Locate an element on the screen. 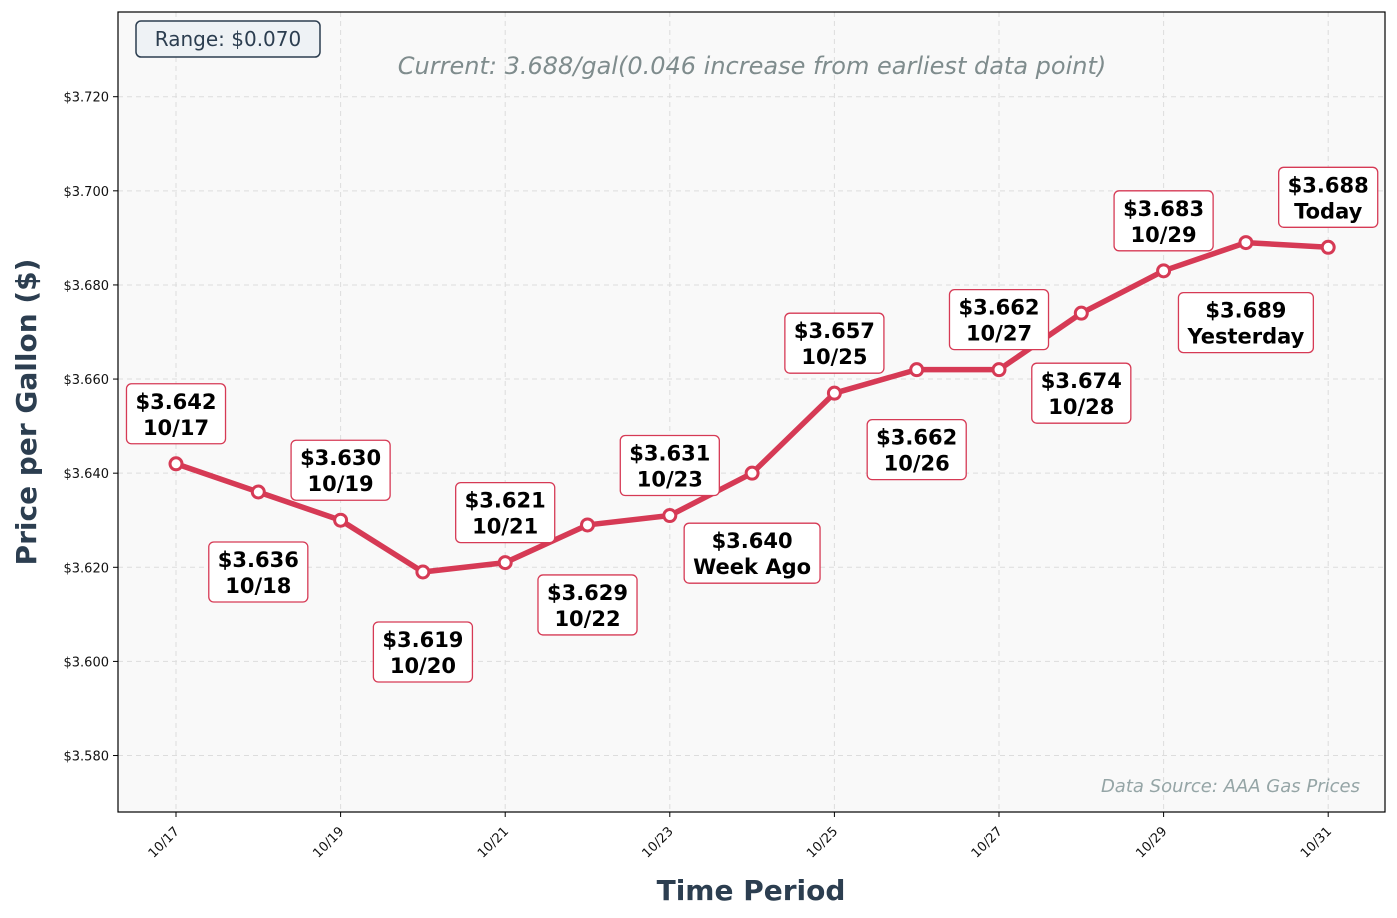 Image resolution: width=1397 pixels, height=918 pixels. data-source-note: Data Source: AAA Gas Prices is located at coordinates (1230, 786).